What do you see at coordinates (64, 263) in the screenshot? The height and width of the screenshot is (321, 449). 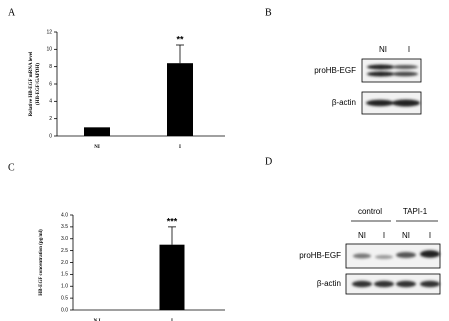 I see `y-tick-label: 2.0` at bounding box center [64, 263].